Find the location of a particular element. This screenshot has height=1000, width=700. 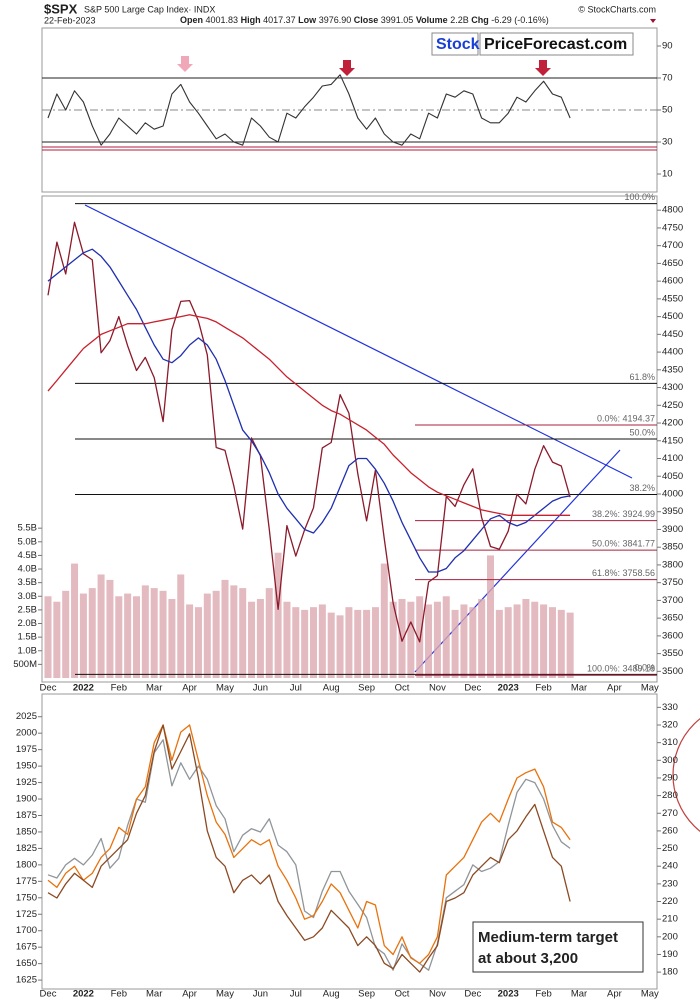

y-tick-label: 4300 is located at coordinates (672, 387).